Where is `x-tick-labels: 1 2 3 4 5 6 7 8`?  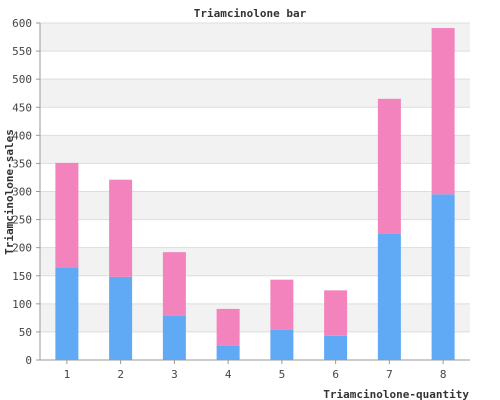 x-tick-labels: 1 2 3 4 5 6 7 8 is located at coordinates (255, 370).